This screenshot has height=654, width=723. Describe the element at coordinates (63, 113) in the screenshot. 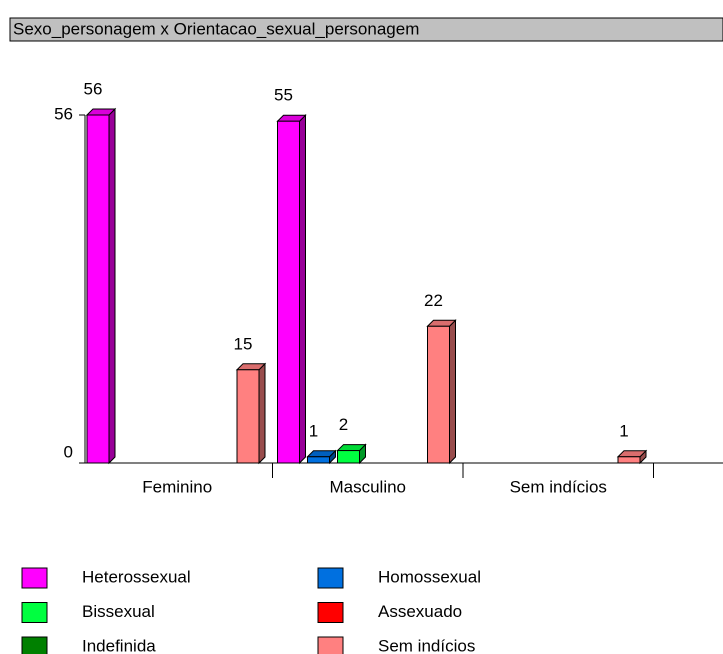

I see `y-tick-label: 56` at that location.